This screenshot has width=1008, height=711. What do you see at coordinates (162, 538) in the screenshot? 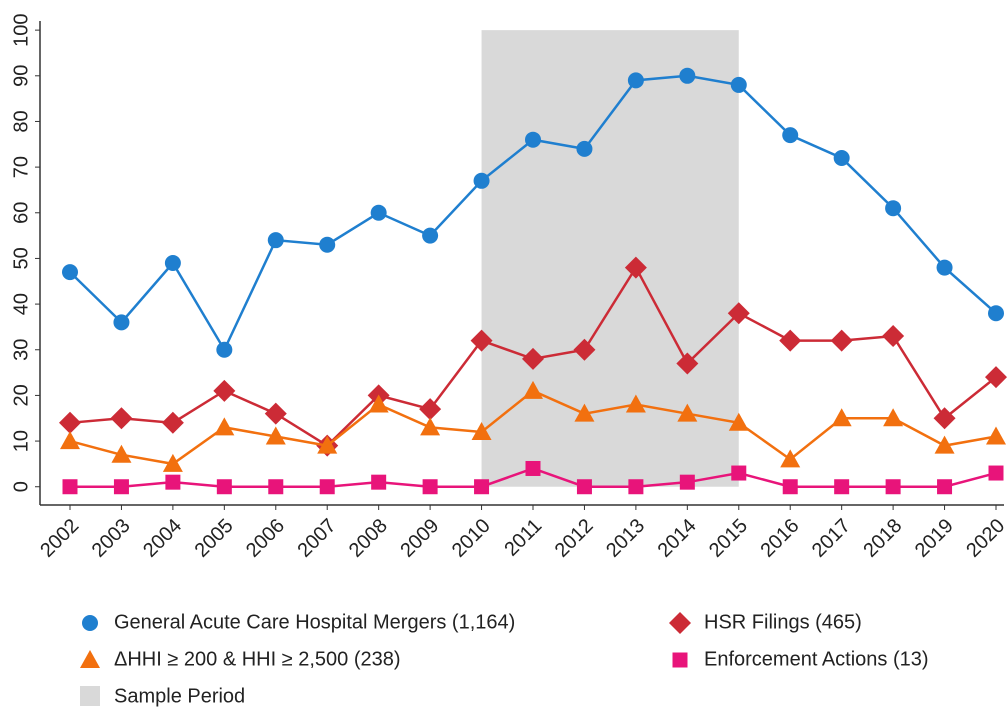
I see `x-tick-label: 2004` at bounding box center [162, 538].